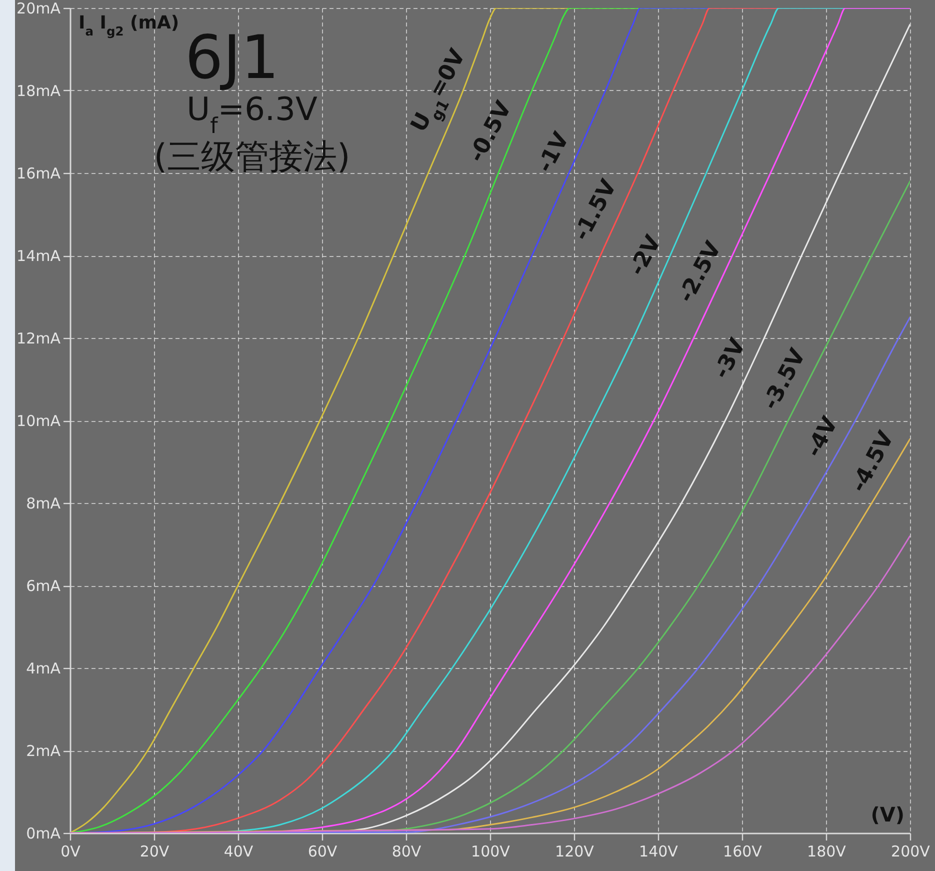  What do you see at coordinates (252, 114) in the screenshot?
I see `annotation: U$_{f}$=6.3V` at bounding box center [252, 114].